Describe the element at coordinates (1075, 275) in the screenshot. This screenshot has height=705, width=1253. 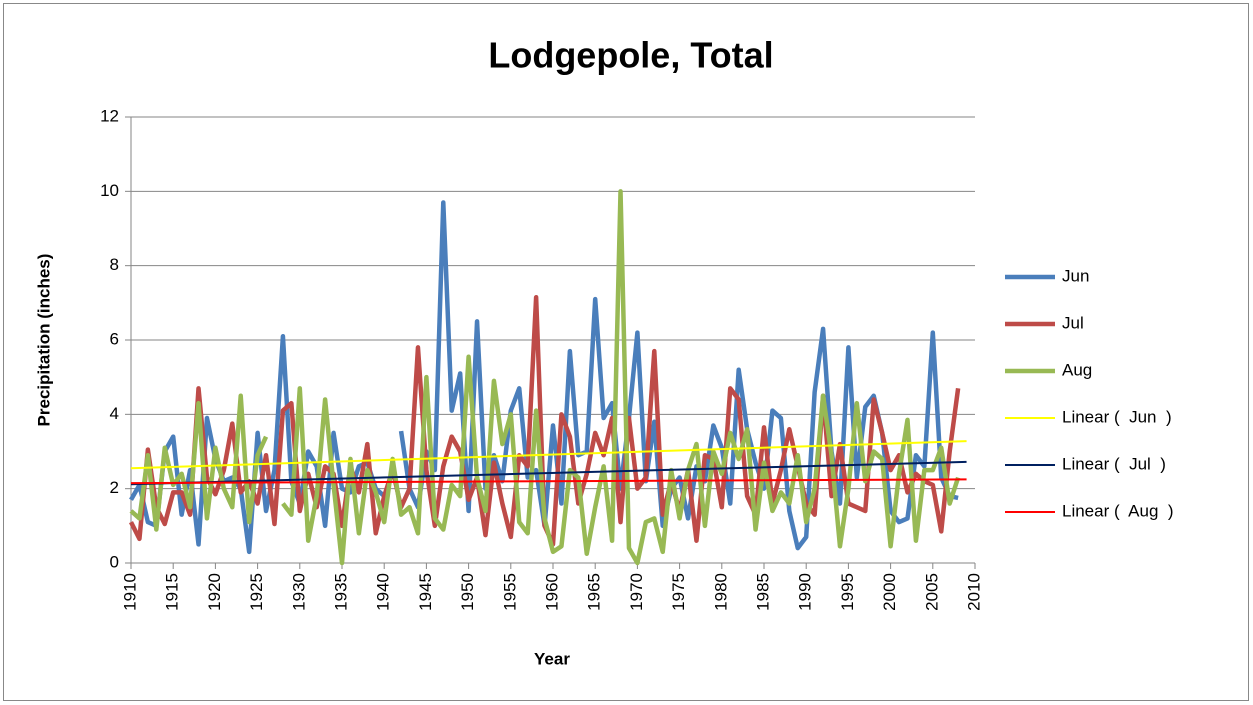
I see `legend-label: Jun` at that location.